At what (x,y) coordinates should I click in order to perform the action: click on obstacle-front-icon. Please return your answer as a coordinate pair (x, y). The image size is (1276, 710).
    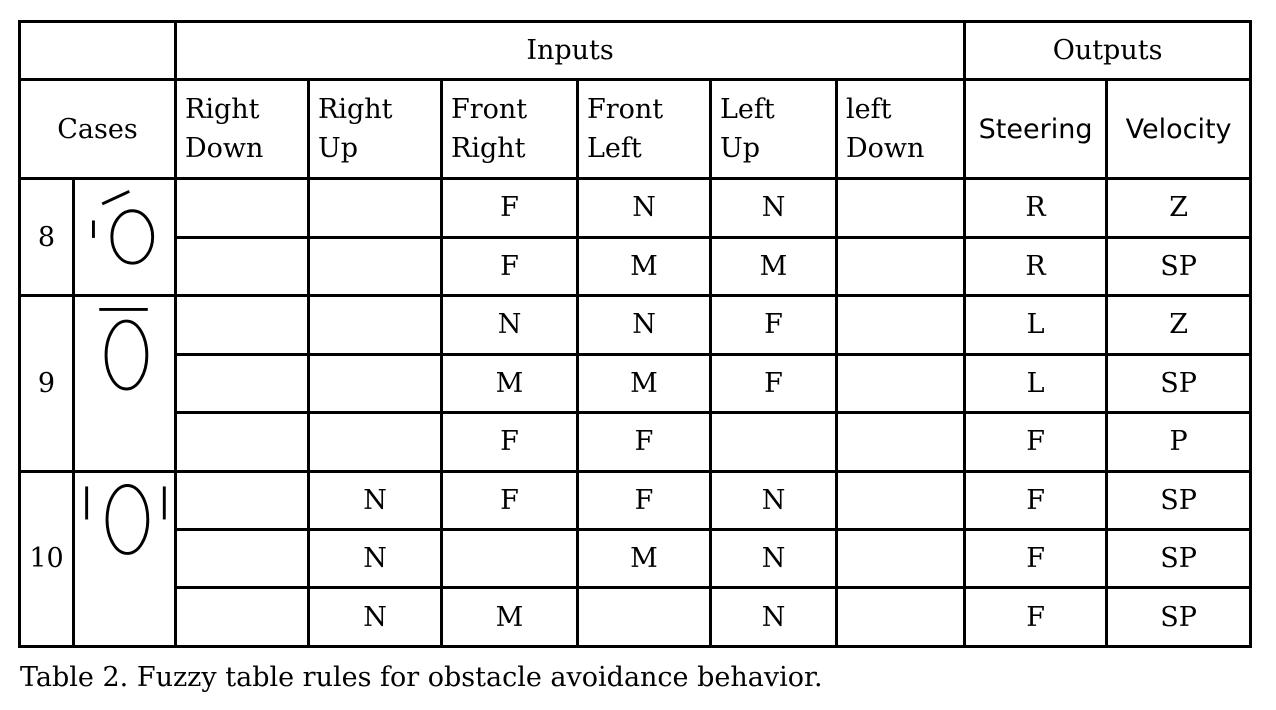
    Looking at the image, I should click on (124, 383).